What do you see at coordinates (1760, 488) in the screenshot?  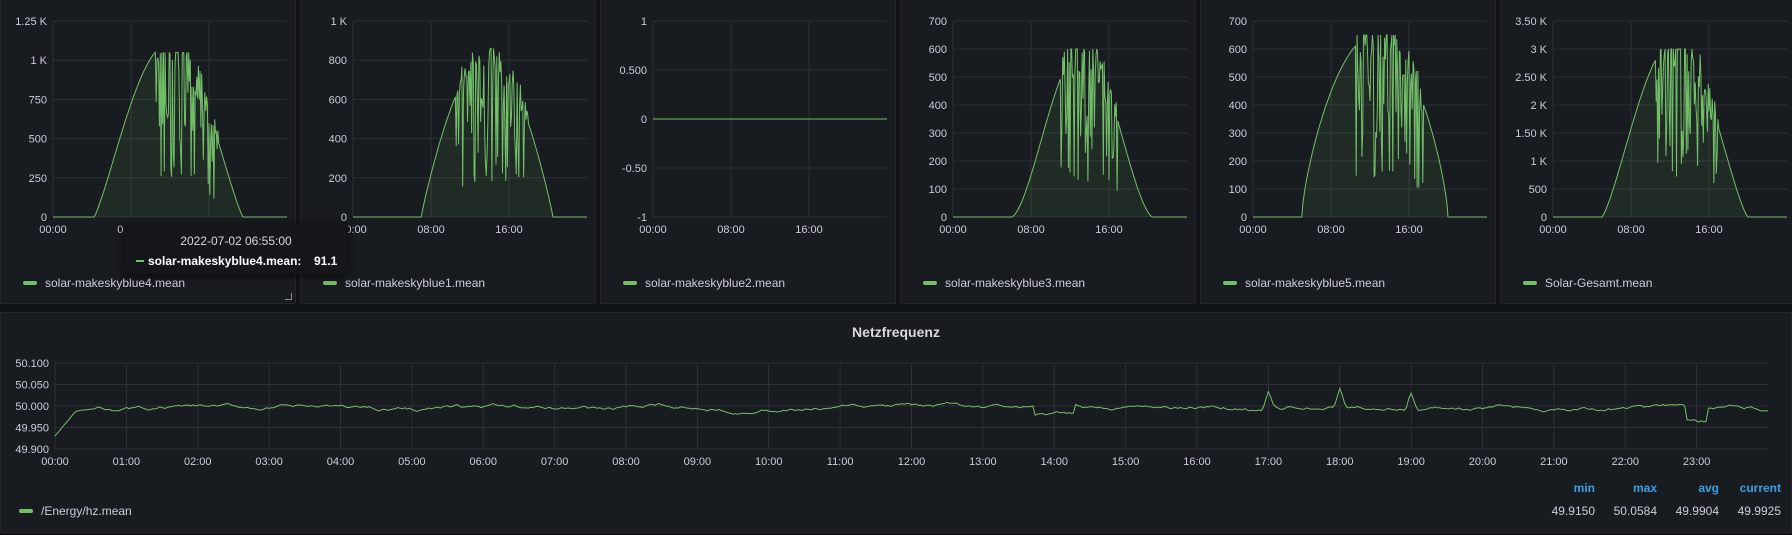 I see `stat-header-current: current` at bounding box center [1760, 488].